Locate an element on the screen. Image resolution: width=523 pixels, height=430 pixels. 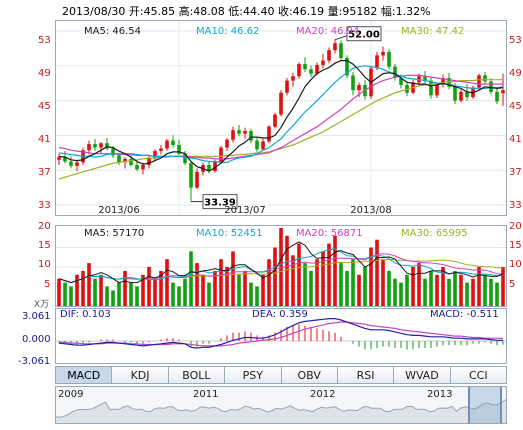
ma20-legend: MA20: 46.94 is located at coordinates (328, 31).